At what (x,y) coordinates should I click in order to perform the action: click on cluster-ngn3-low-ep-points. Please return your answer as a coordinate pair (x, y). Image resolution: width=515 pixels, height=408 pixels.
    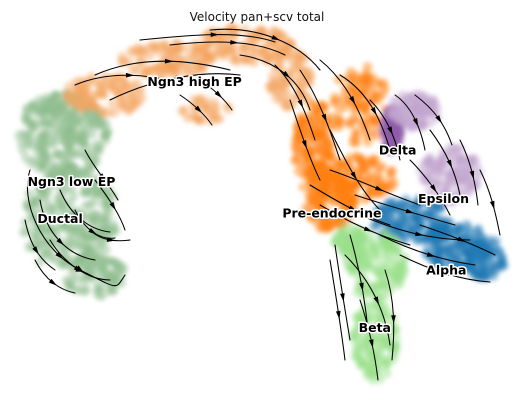
    Looking at the image, I should click on (63, 134).